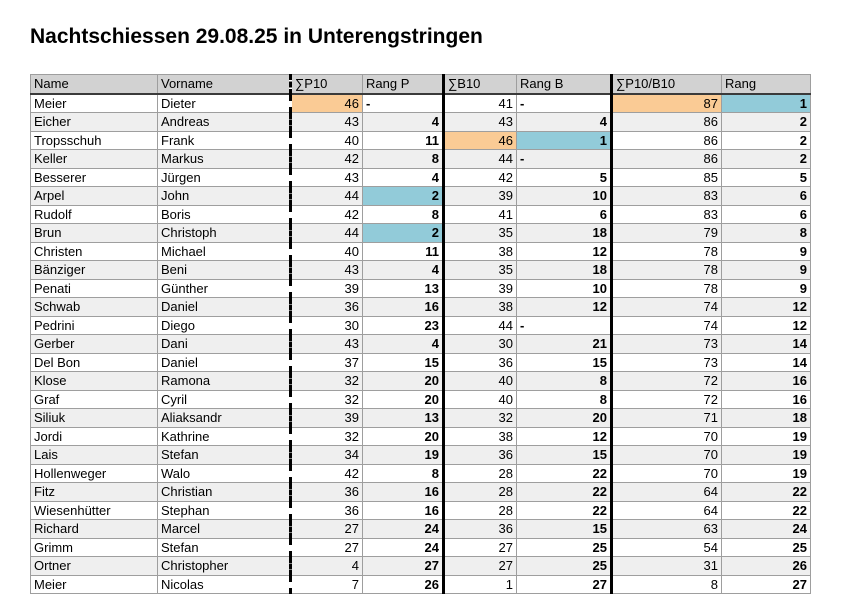 This screenshot has width=844, height=614. Describe the element at coordinates (564, 584) in the screenshot. I see `cell-rang_b: 27` at that location.